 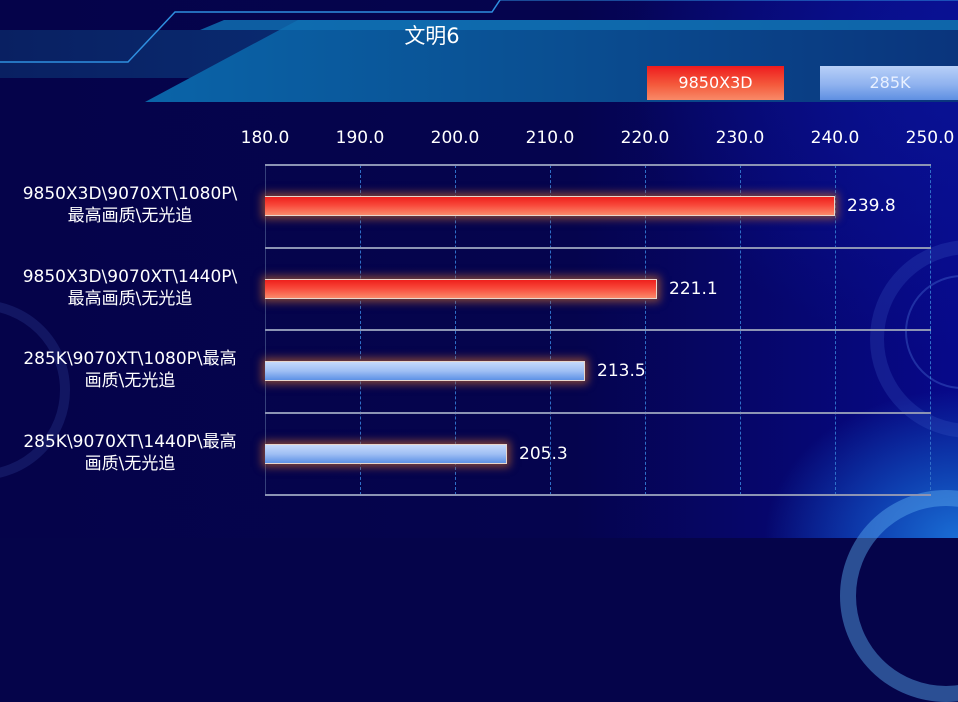 I want to click on category-label-line: 9850X3D\9070XT\1080P\, so click(x=130, y=194).